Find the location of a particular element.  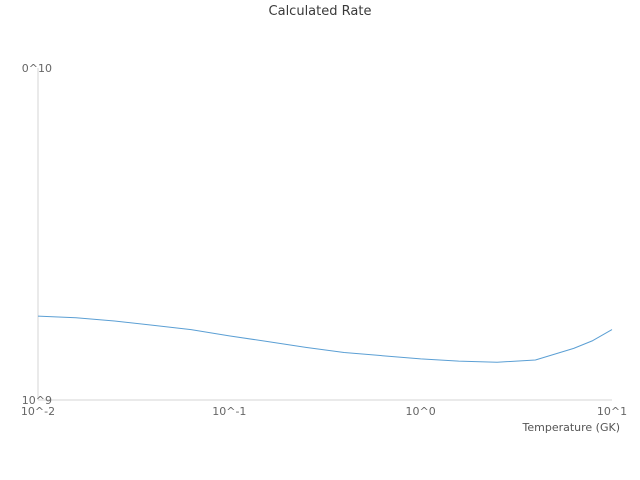

rate-line is located at coordinates (325, 339).